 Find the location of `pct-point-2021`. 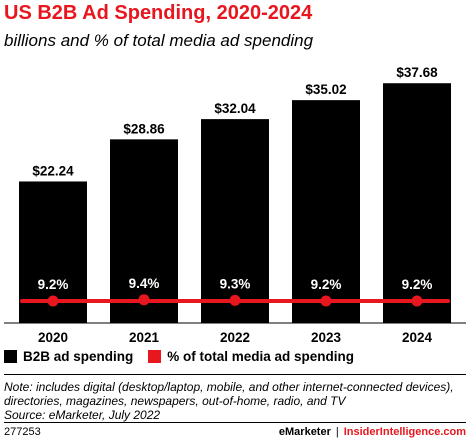

pct-point-2021 is located at coordinates (144, 300).